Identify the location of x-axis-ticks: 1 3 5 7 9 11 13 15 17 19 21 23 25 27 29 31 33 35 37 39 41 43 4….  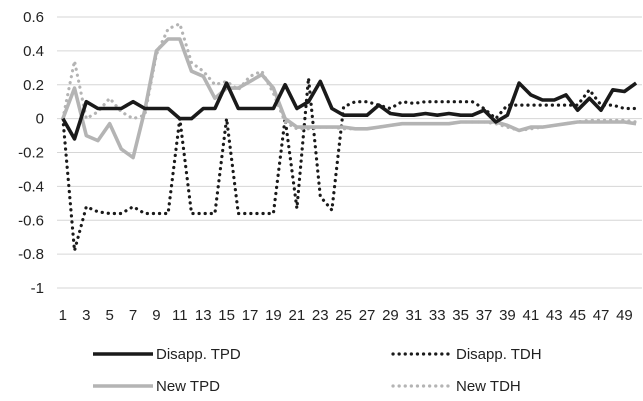
(346, 315).